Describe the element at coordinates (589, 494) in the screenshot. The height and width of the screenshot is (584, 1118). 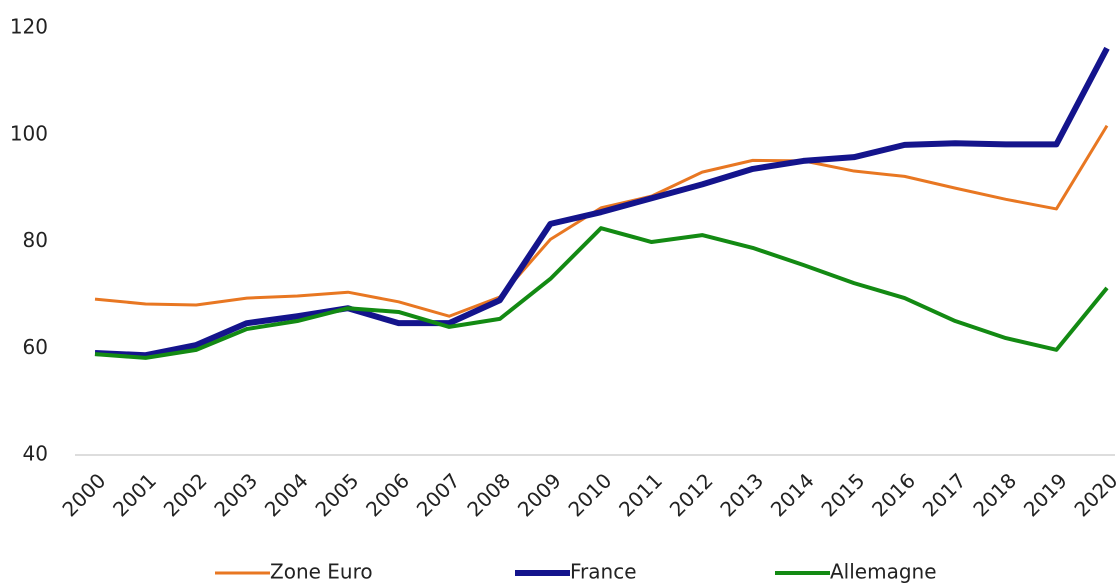
I see `x-tick-label: 2010` at that location.